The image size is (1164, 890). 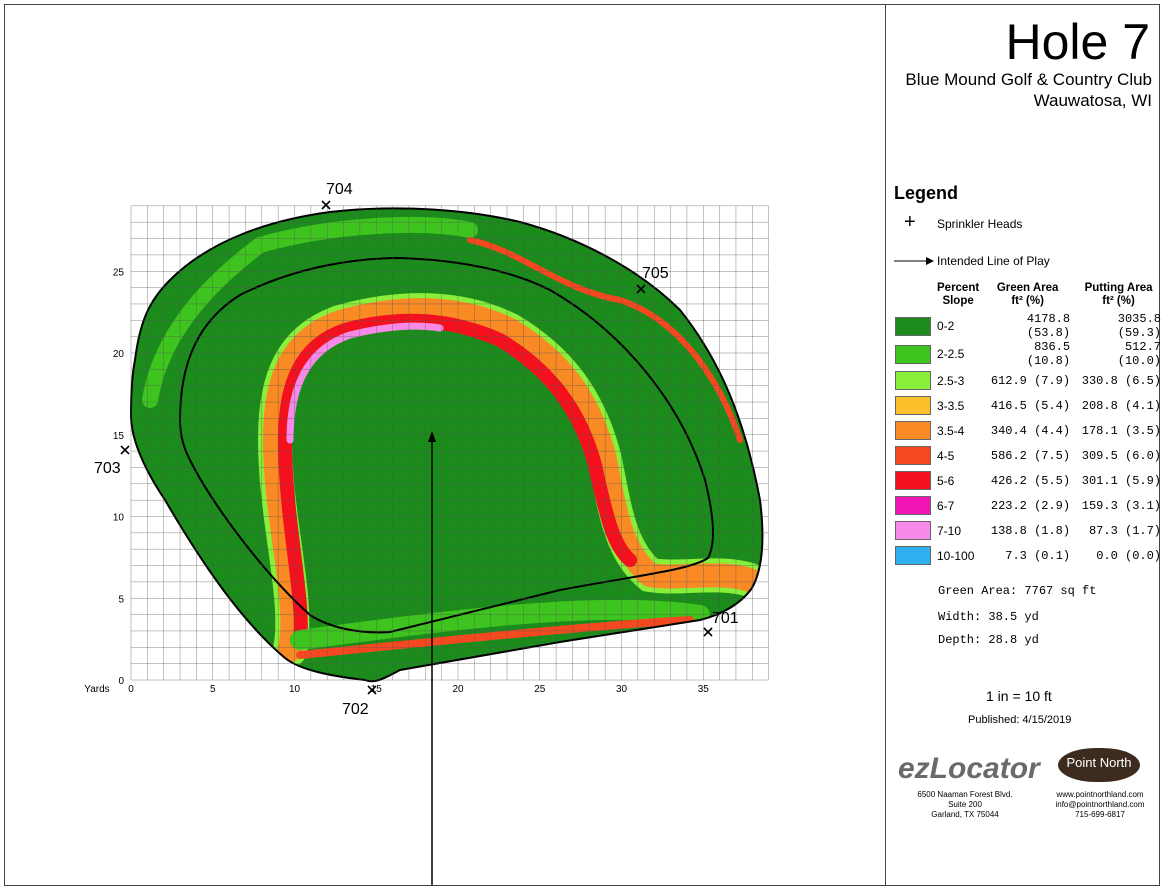 What do you see at coordinates (1121, 405) in the screenshot?
I see `putting-area: 208.8 (4.1)` at bounding box center [1121, 405].